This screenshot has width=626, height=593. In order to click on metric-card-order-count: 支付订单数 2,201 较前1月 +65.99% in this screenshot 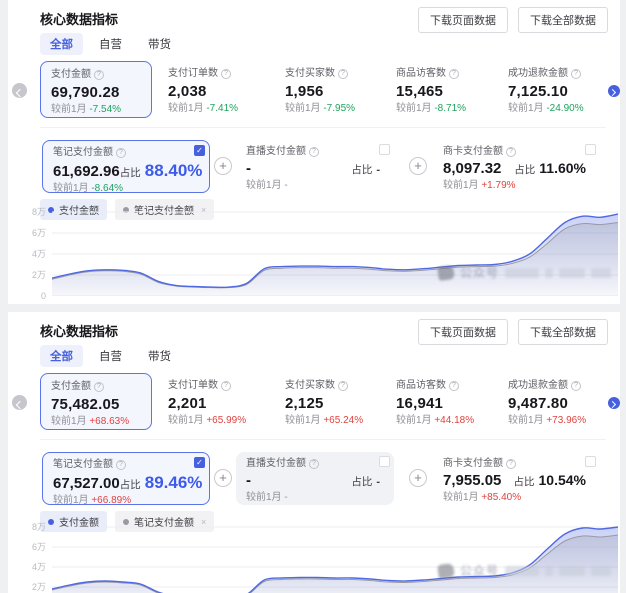, I will do `click(214, 401)`.